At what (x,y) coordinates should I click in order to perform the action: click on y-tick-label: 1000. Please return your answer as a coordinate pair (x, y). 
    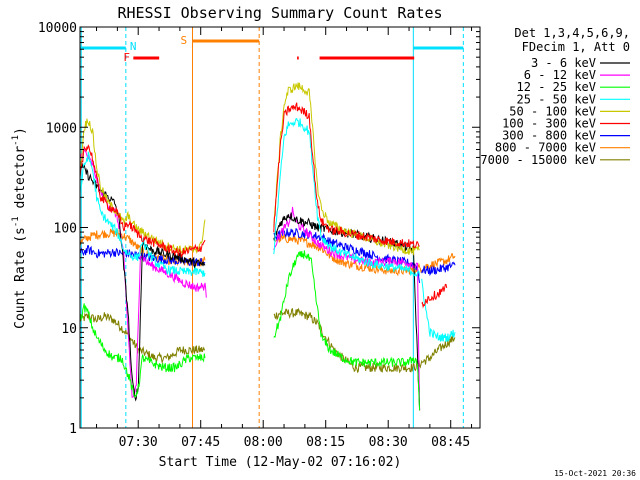
    Looking at the image, I should click on (61, 128).